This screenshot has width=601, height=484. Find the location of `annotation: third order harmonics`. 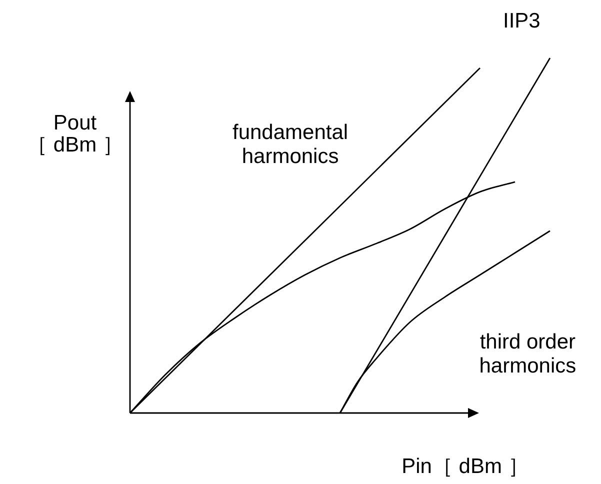

annotation: third order harmonics is located at coordinates (527, 354).